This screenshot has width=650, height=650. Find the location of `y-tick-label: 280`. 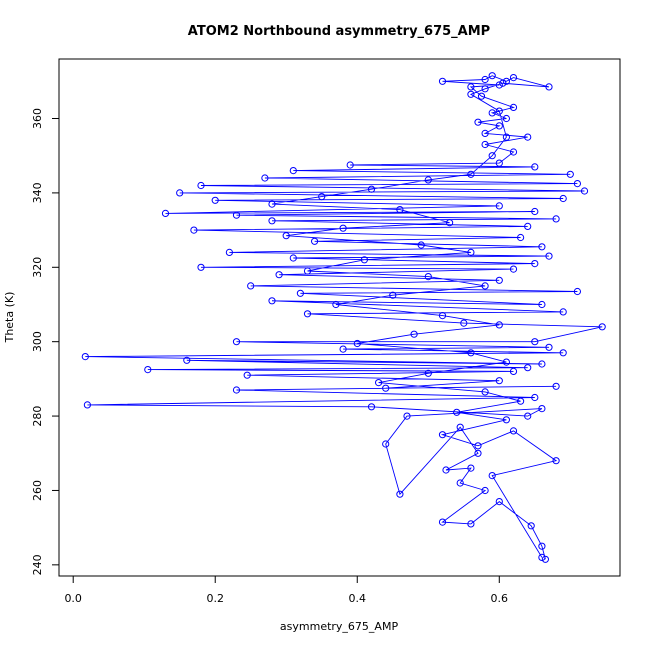

y-tick-label: 280 is located at coordinates (37, 416).